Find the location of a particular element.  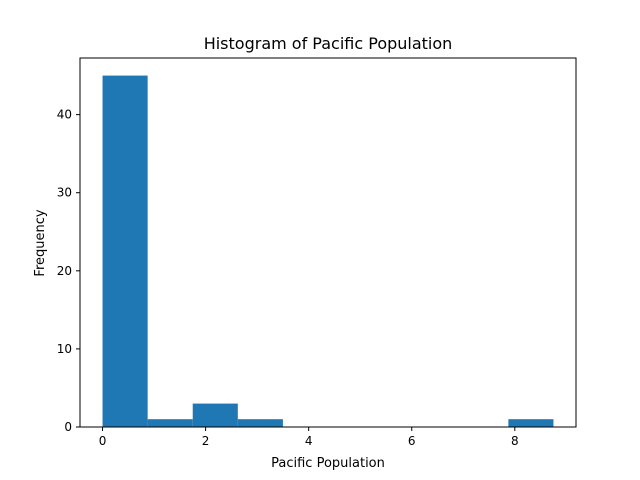

y-tick-label-40: 40 is located at coordinates (64, 115).